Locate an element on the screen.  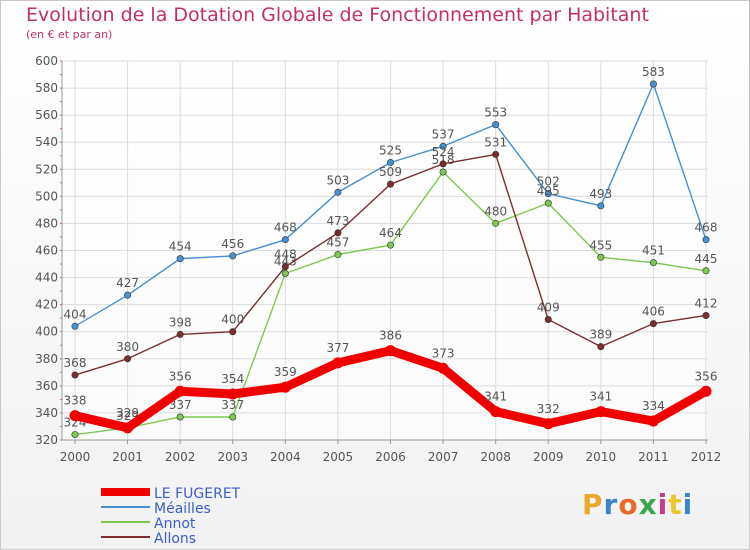
x-tick-label: 2010 is located at coordinates (601, 457).